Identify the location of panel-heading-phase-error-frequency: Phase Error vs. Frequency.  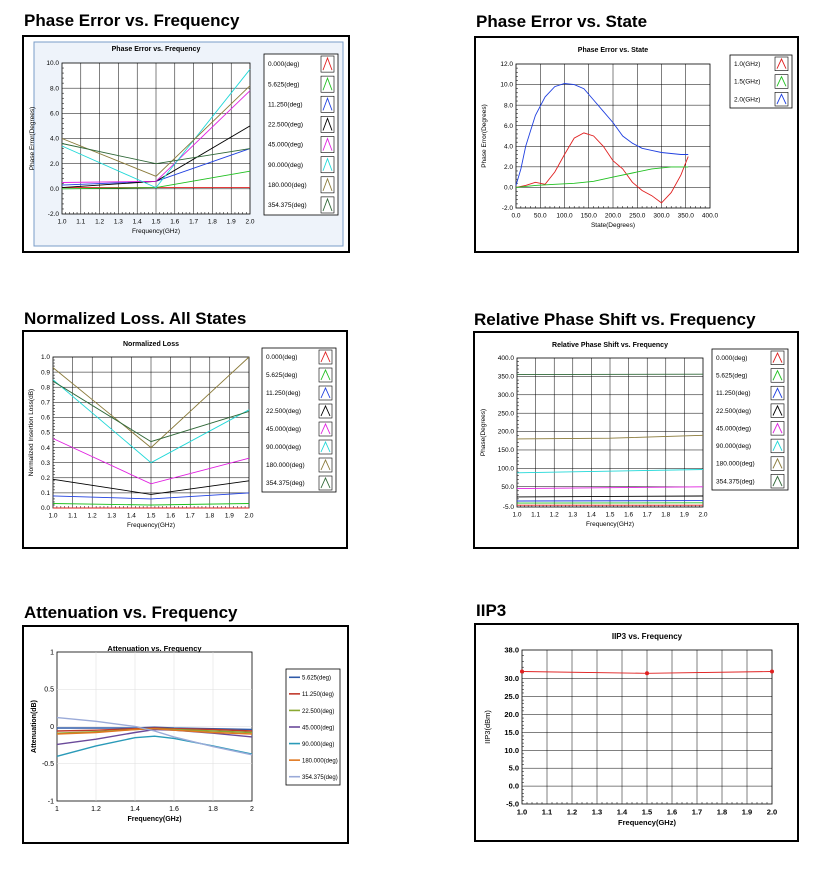
(132, 20).